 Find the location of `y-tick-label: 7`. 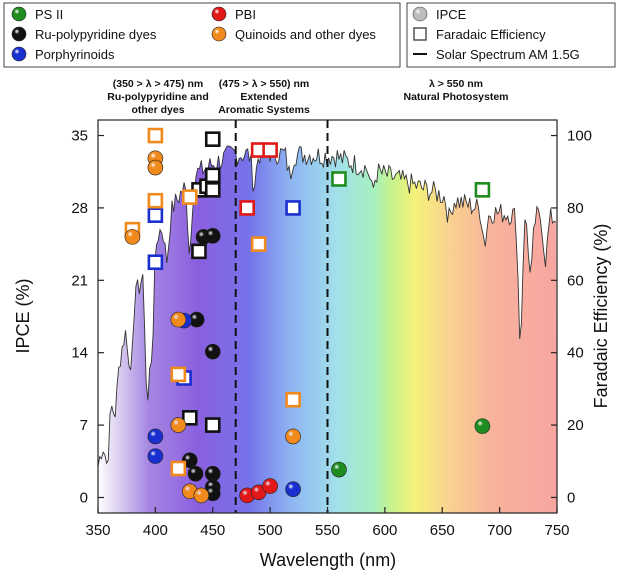

y-tick-label: 7 is located at coordinates (84, 425).